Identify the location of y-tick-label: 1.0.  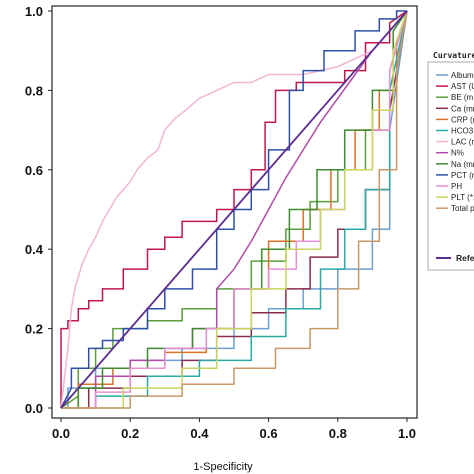
(34, 11).